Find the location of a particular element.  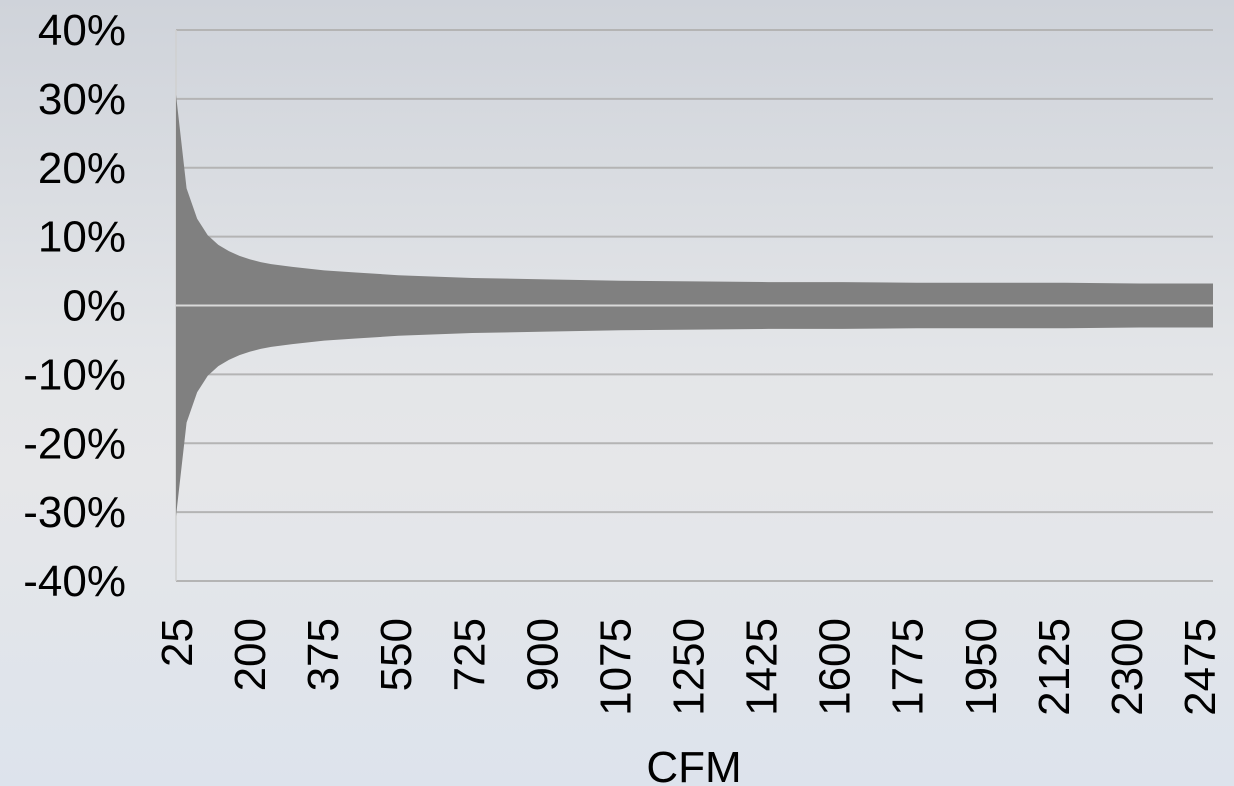

x-axis-title: CFM is located at coordinates (693, 764).